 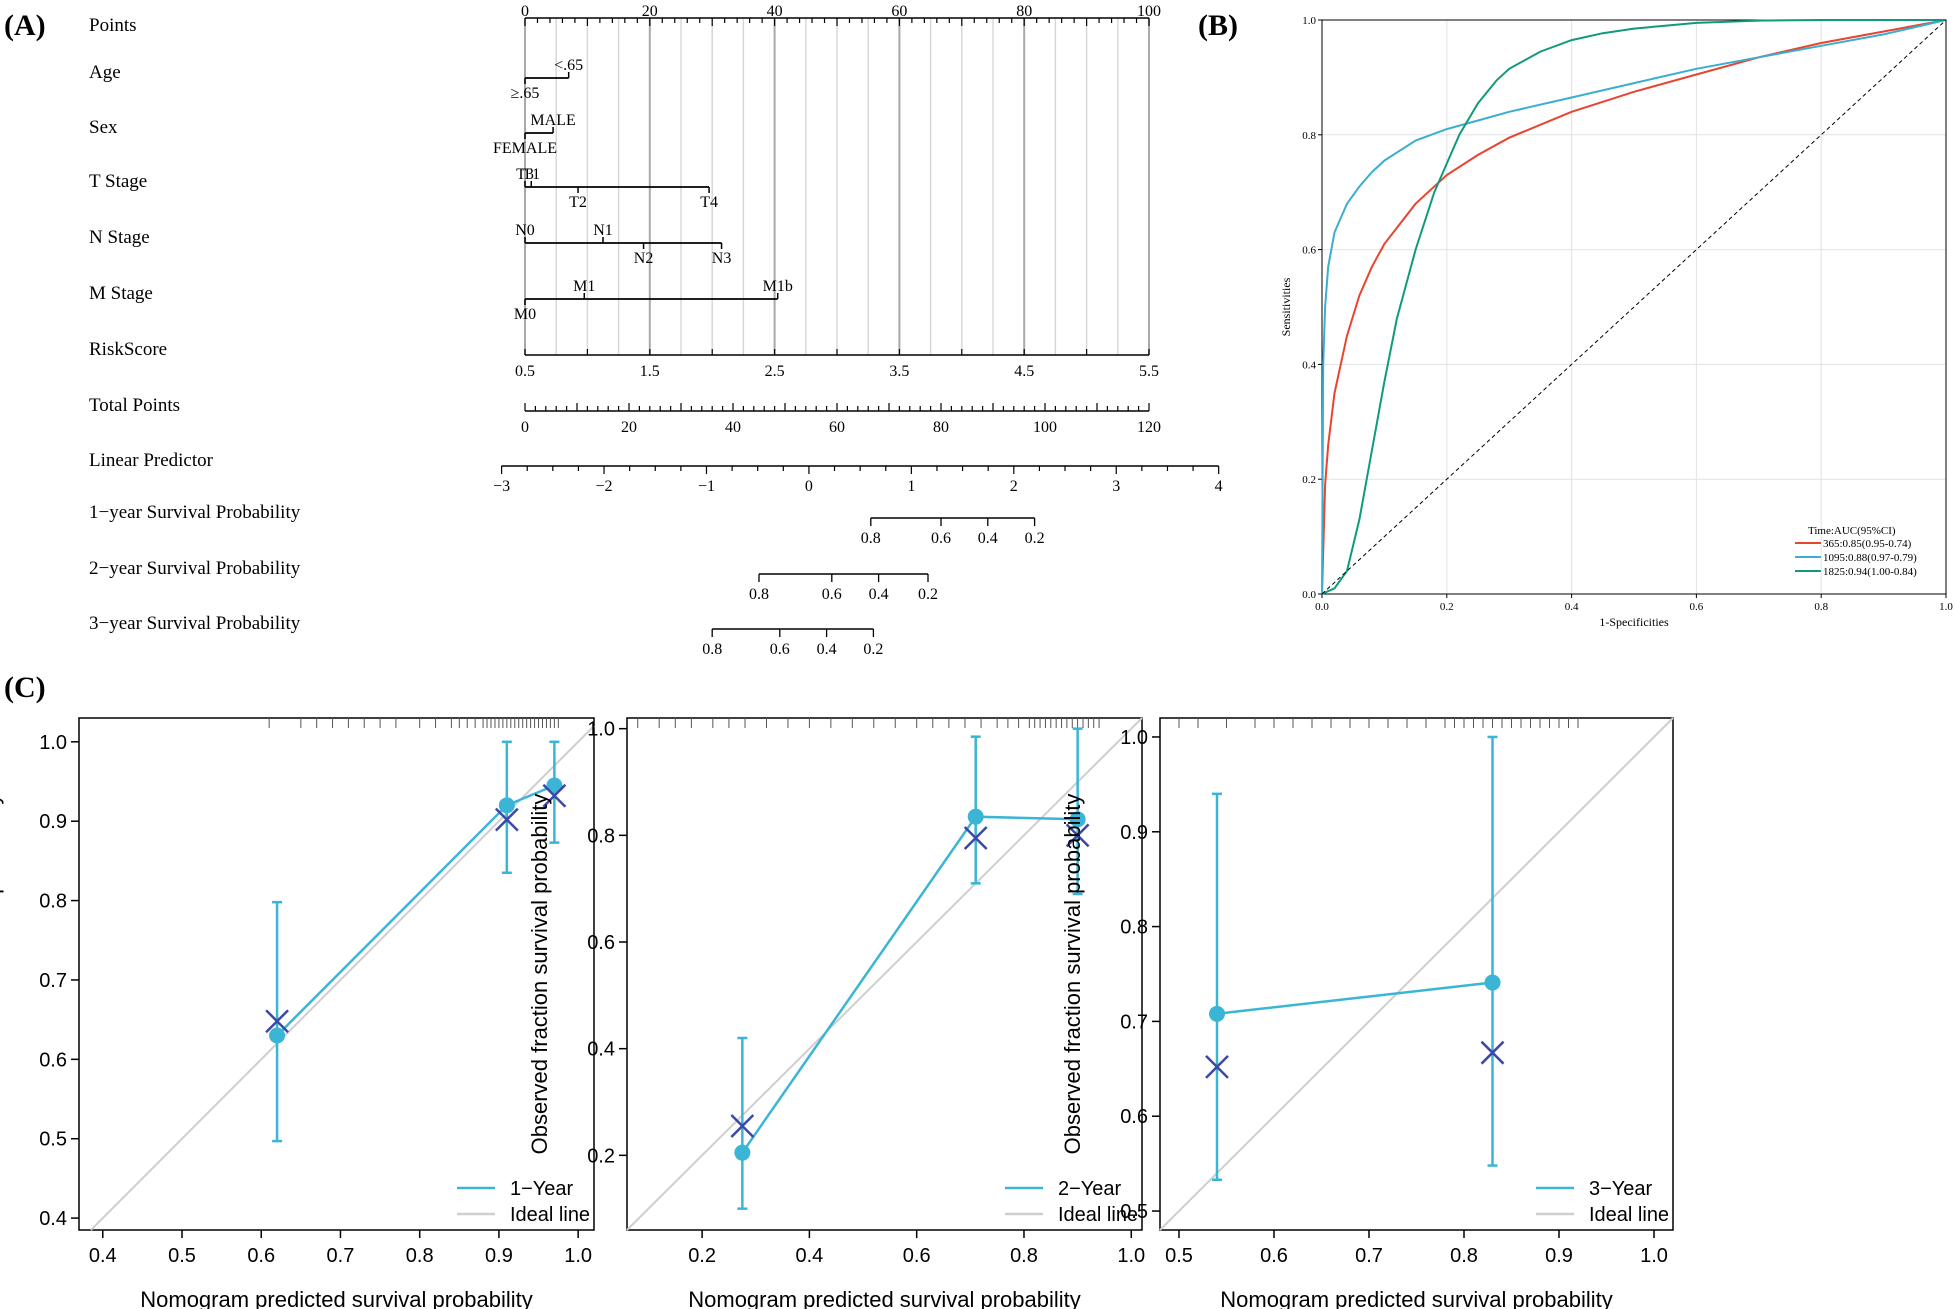 What do you see at coordinates (1634, 307) in the screenshot?
I see `roc-plot-frame` at bounding box center [1634, 307].